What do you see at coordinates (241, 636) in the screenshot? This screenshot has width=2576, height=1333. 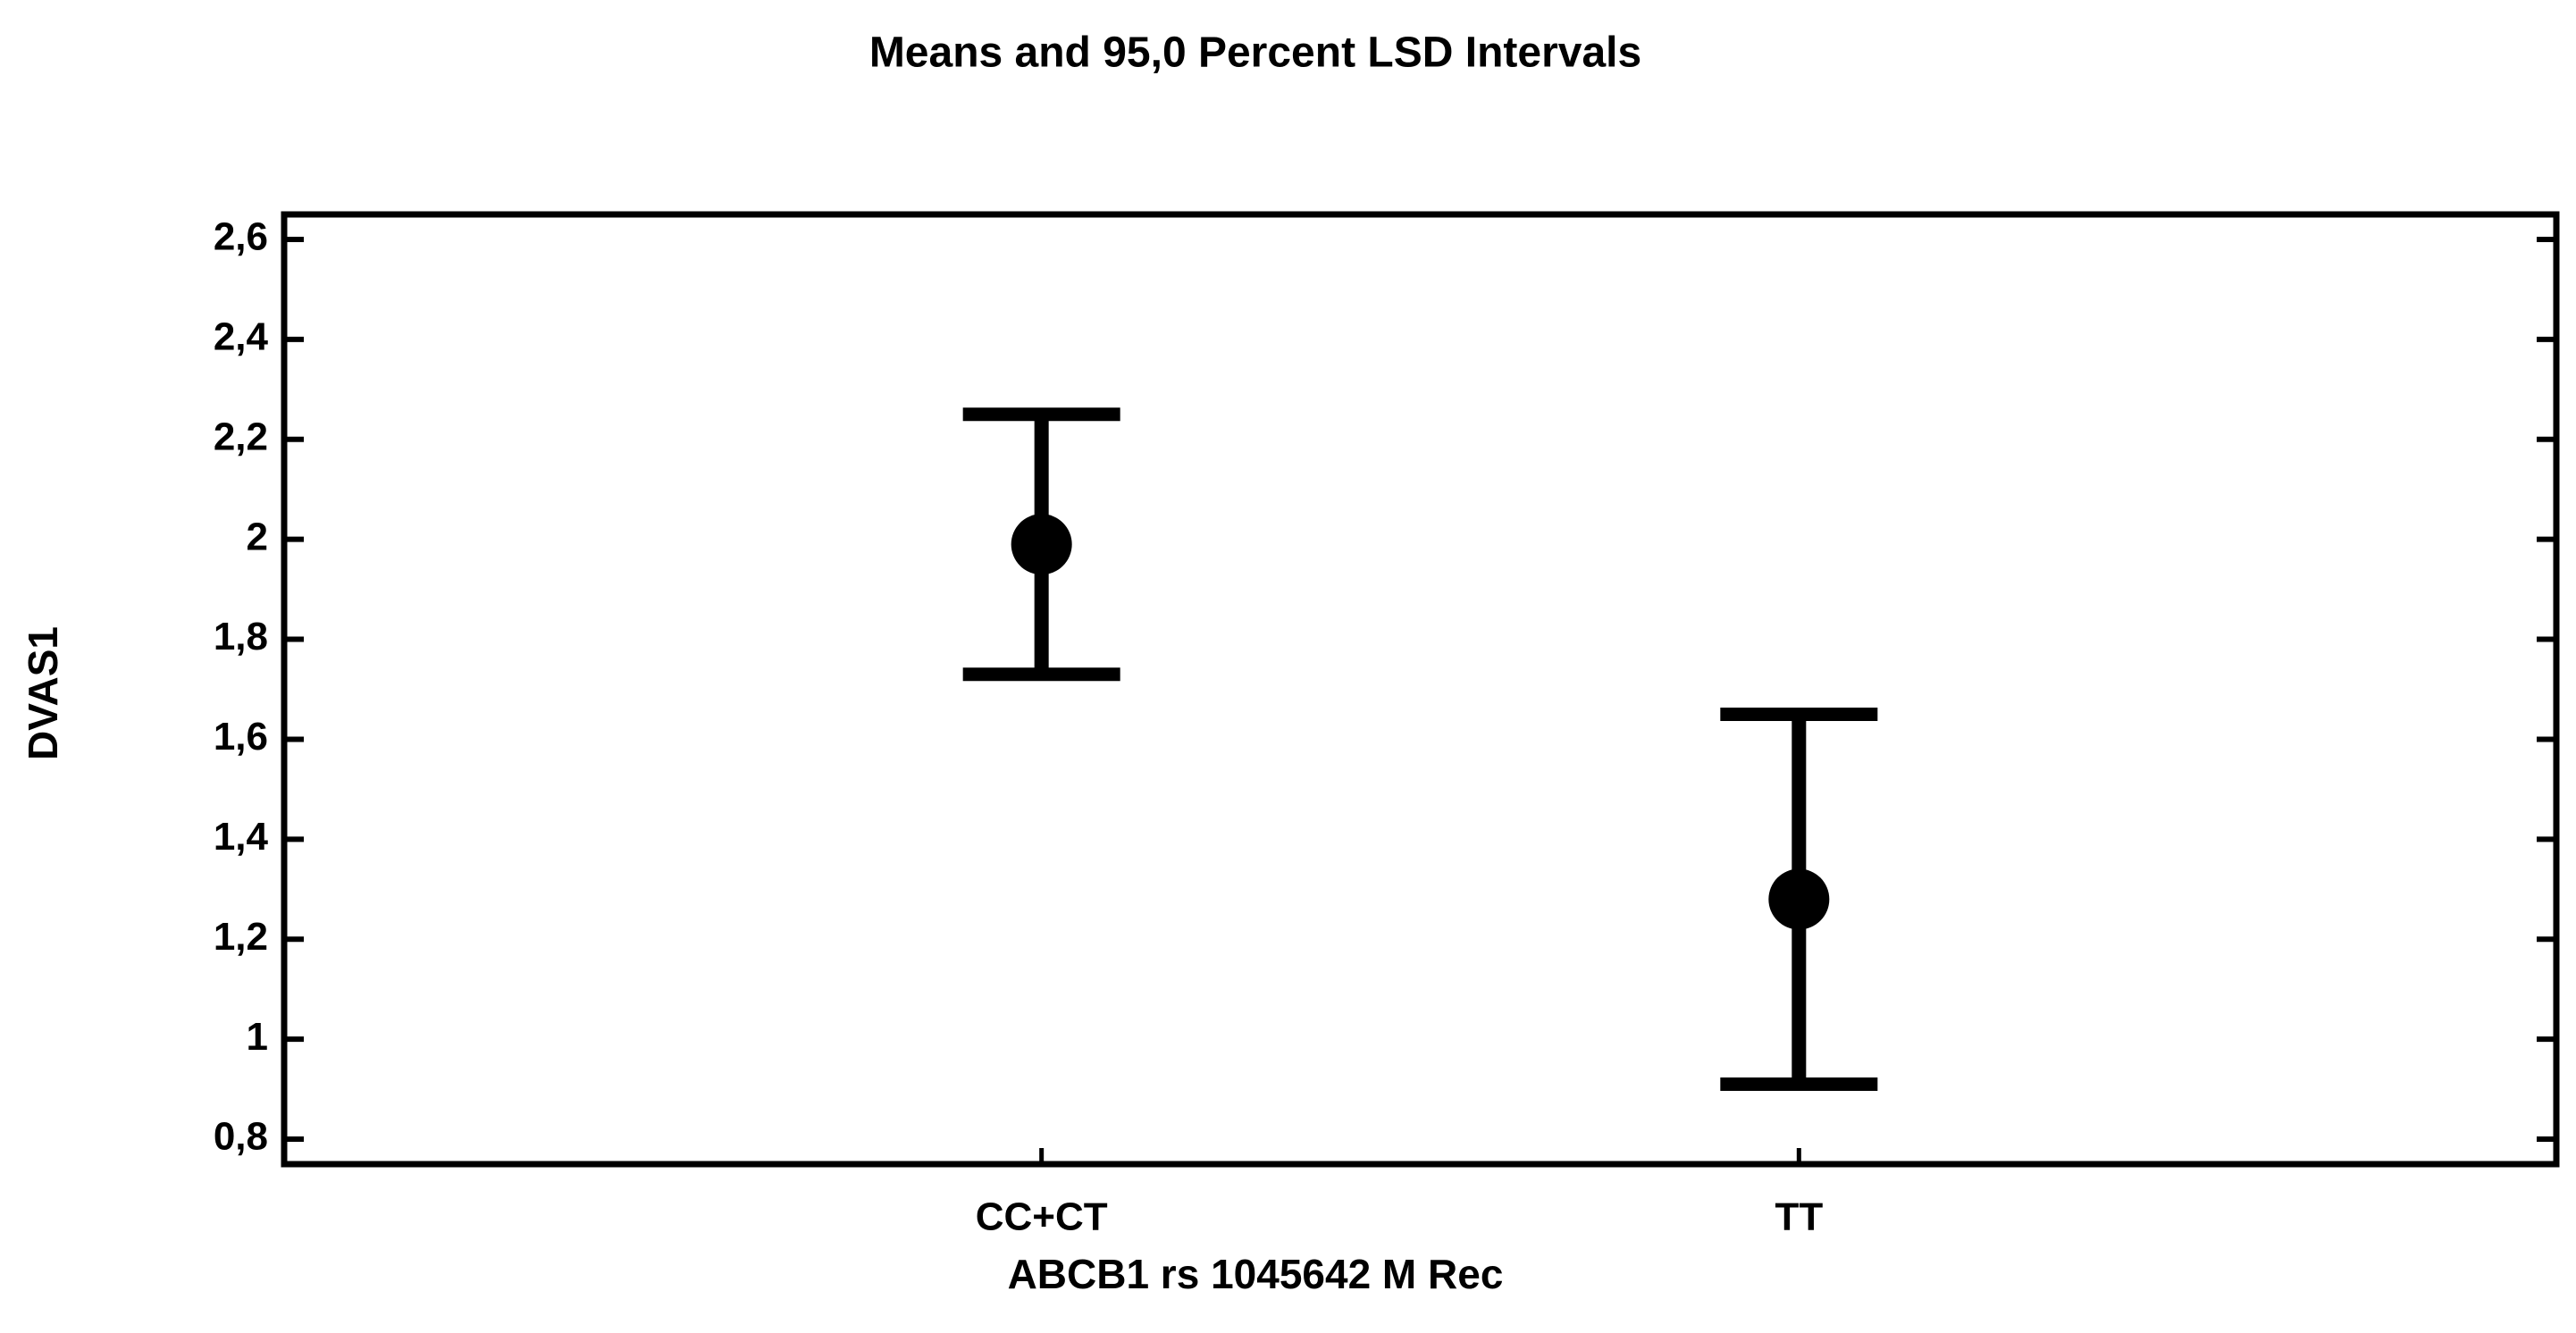 I see `y-tick-label: 1,8` at bounding box center [241, 636].